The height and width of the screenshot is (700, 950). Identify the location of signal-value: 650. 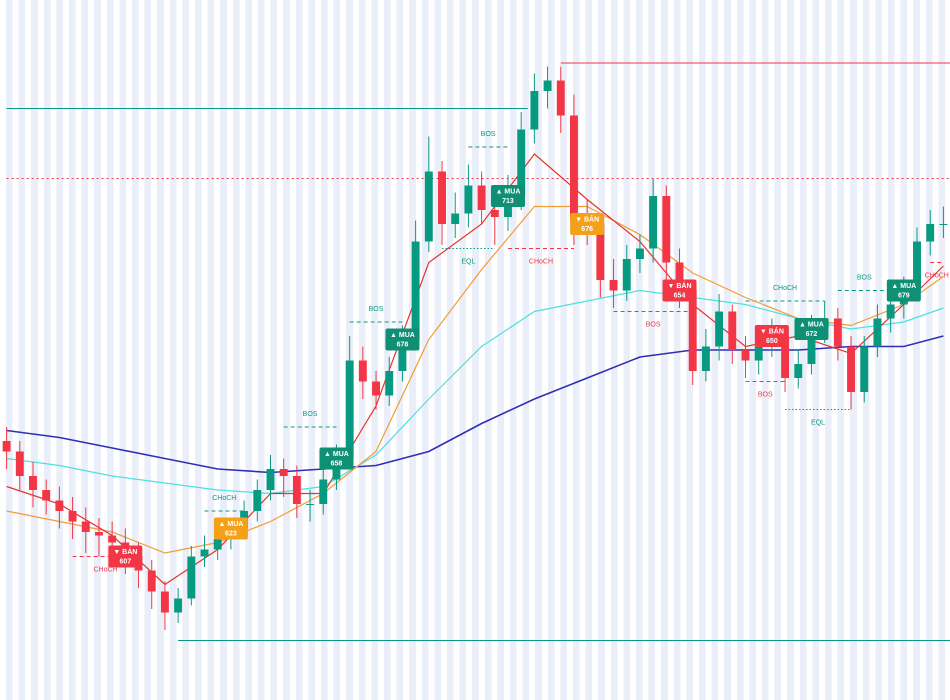
(772, 341).